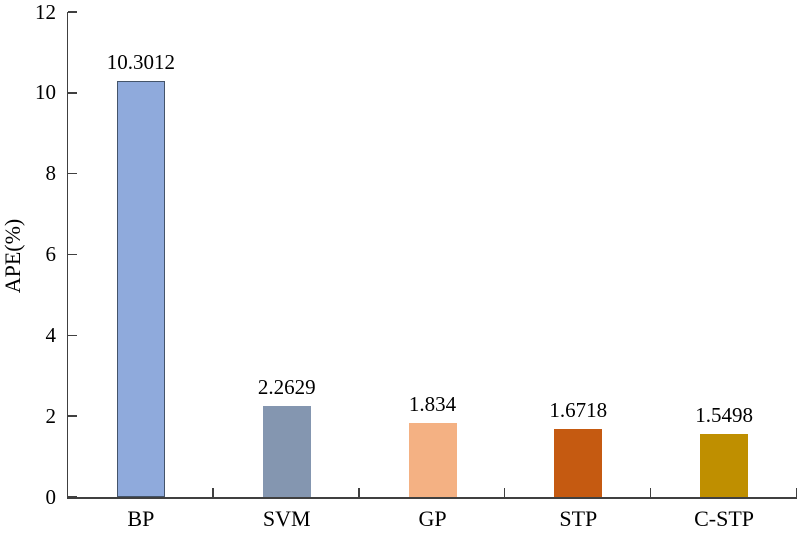 The height and width of the screenshot is (533, 800). I want to click on bar-value-label: 2.2629, so click(286, 386).